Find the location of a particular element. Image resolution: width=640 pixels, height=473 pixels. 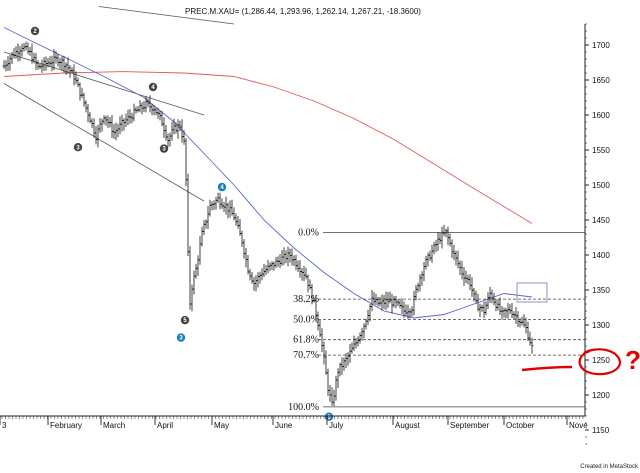

wave-marker: 2 is located at coordinates (35, 31).